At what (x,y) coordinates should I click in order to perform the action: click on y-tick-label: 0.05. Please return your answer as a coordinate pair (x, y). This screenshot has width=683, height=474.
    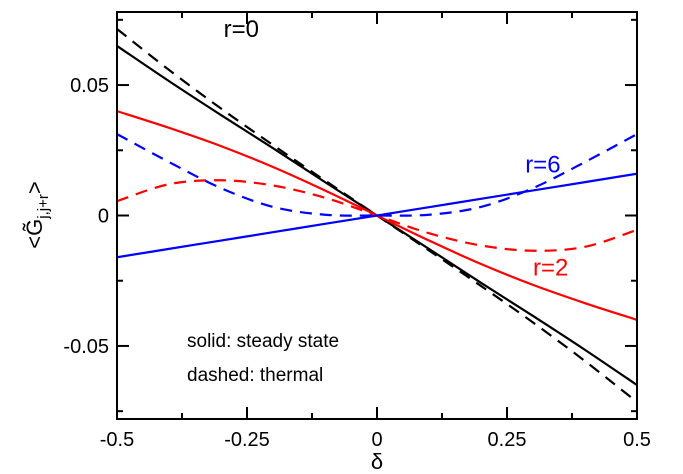
    Looking at the image, I should click on (89, 86).